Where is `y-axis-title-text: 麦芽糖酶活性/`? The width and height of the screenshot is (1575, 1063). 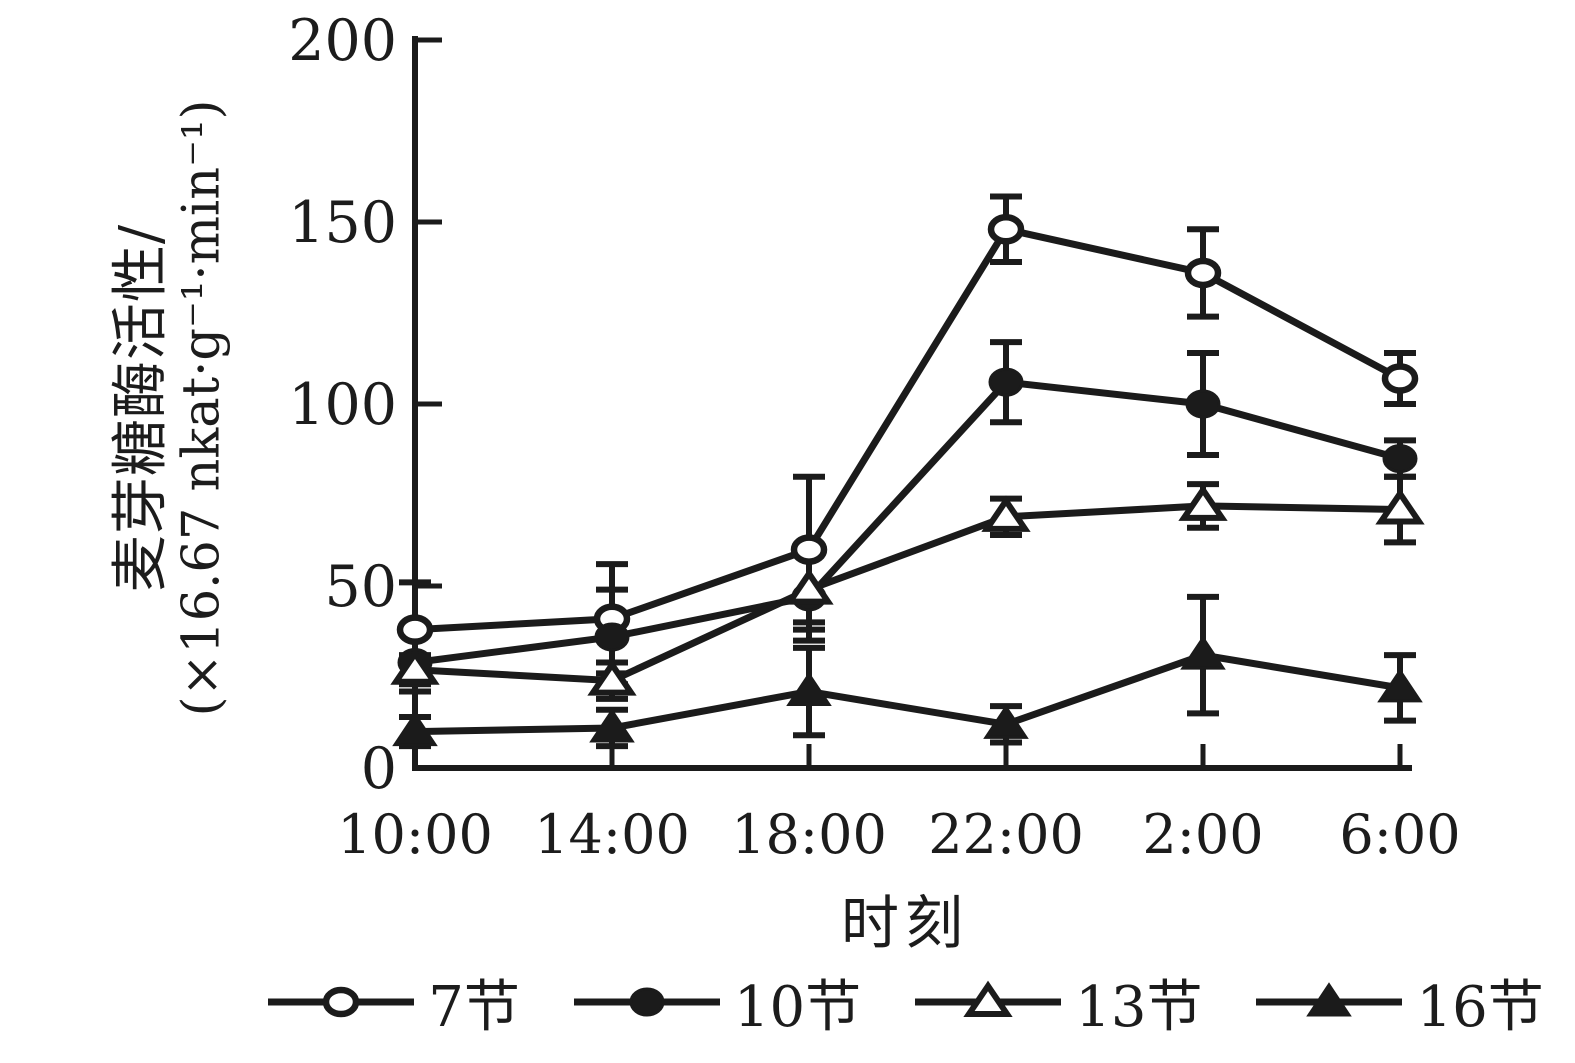
y-axis-title-text: 麦芽糖酶活性/ is located at coordinates (140, 408).